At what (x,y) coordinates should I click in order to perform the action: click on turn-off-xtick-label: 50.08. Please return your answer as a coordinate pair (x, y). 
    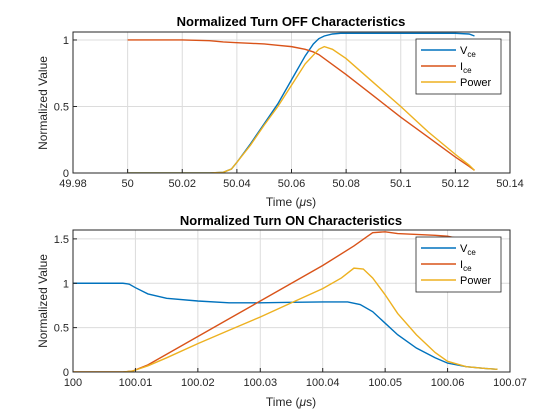
    Looking at the image, I should click on (346, 184).